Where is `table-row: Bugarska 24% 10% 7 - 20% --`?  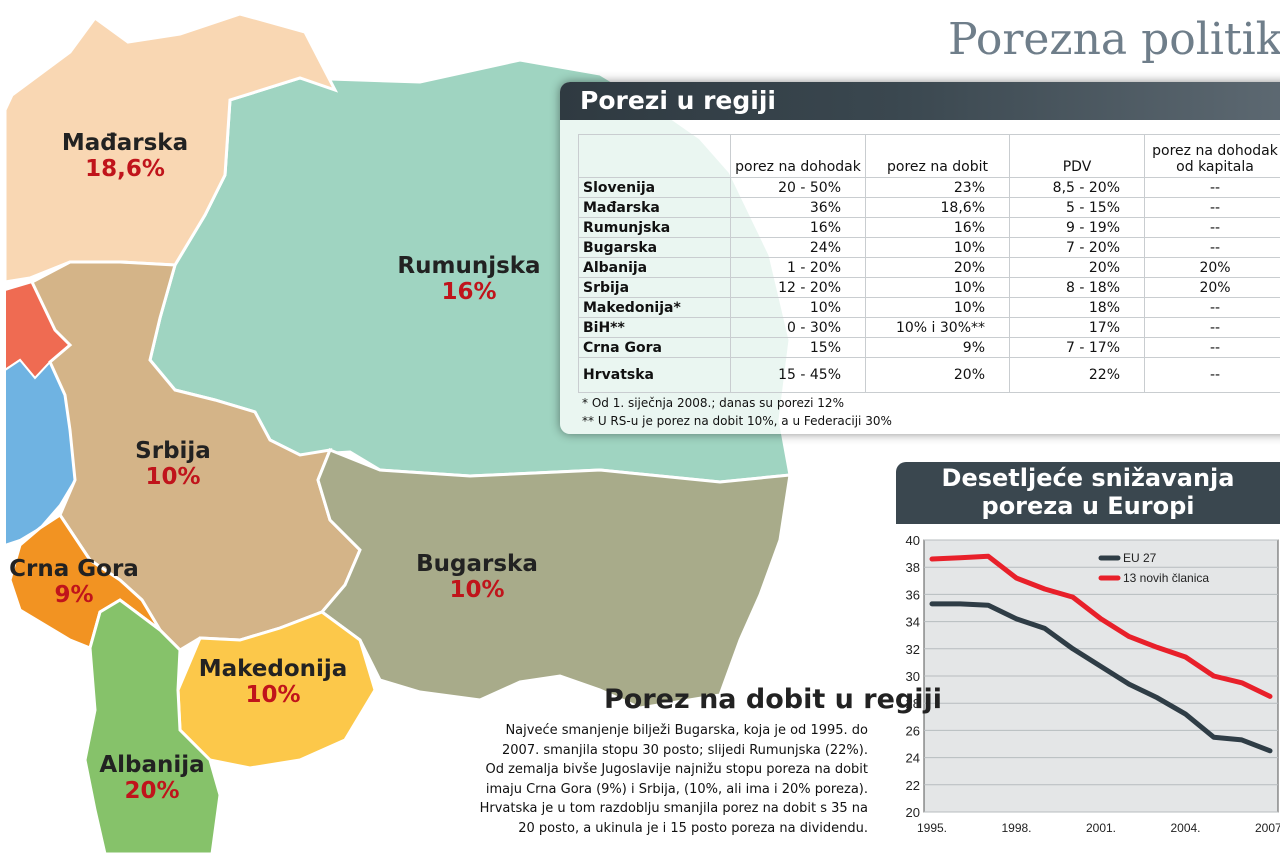 table-row: Bugarska 24% 10% 7 - 20% -- is located at coordinates (929, 248).